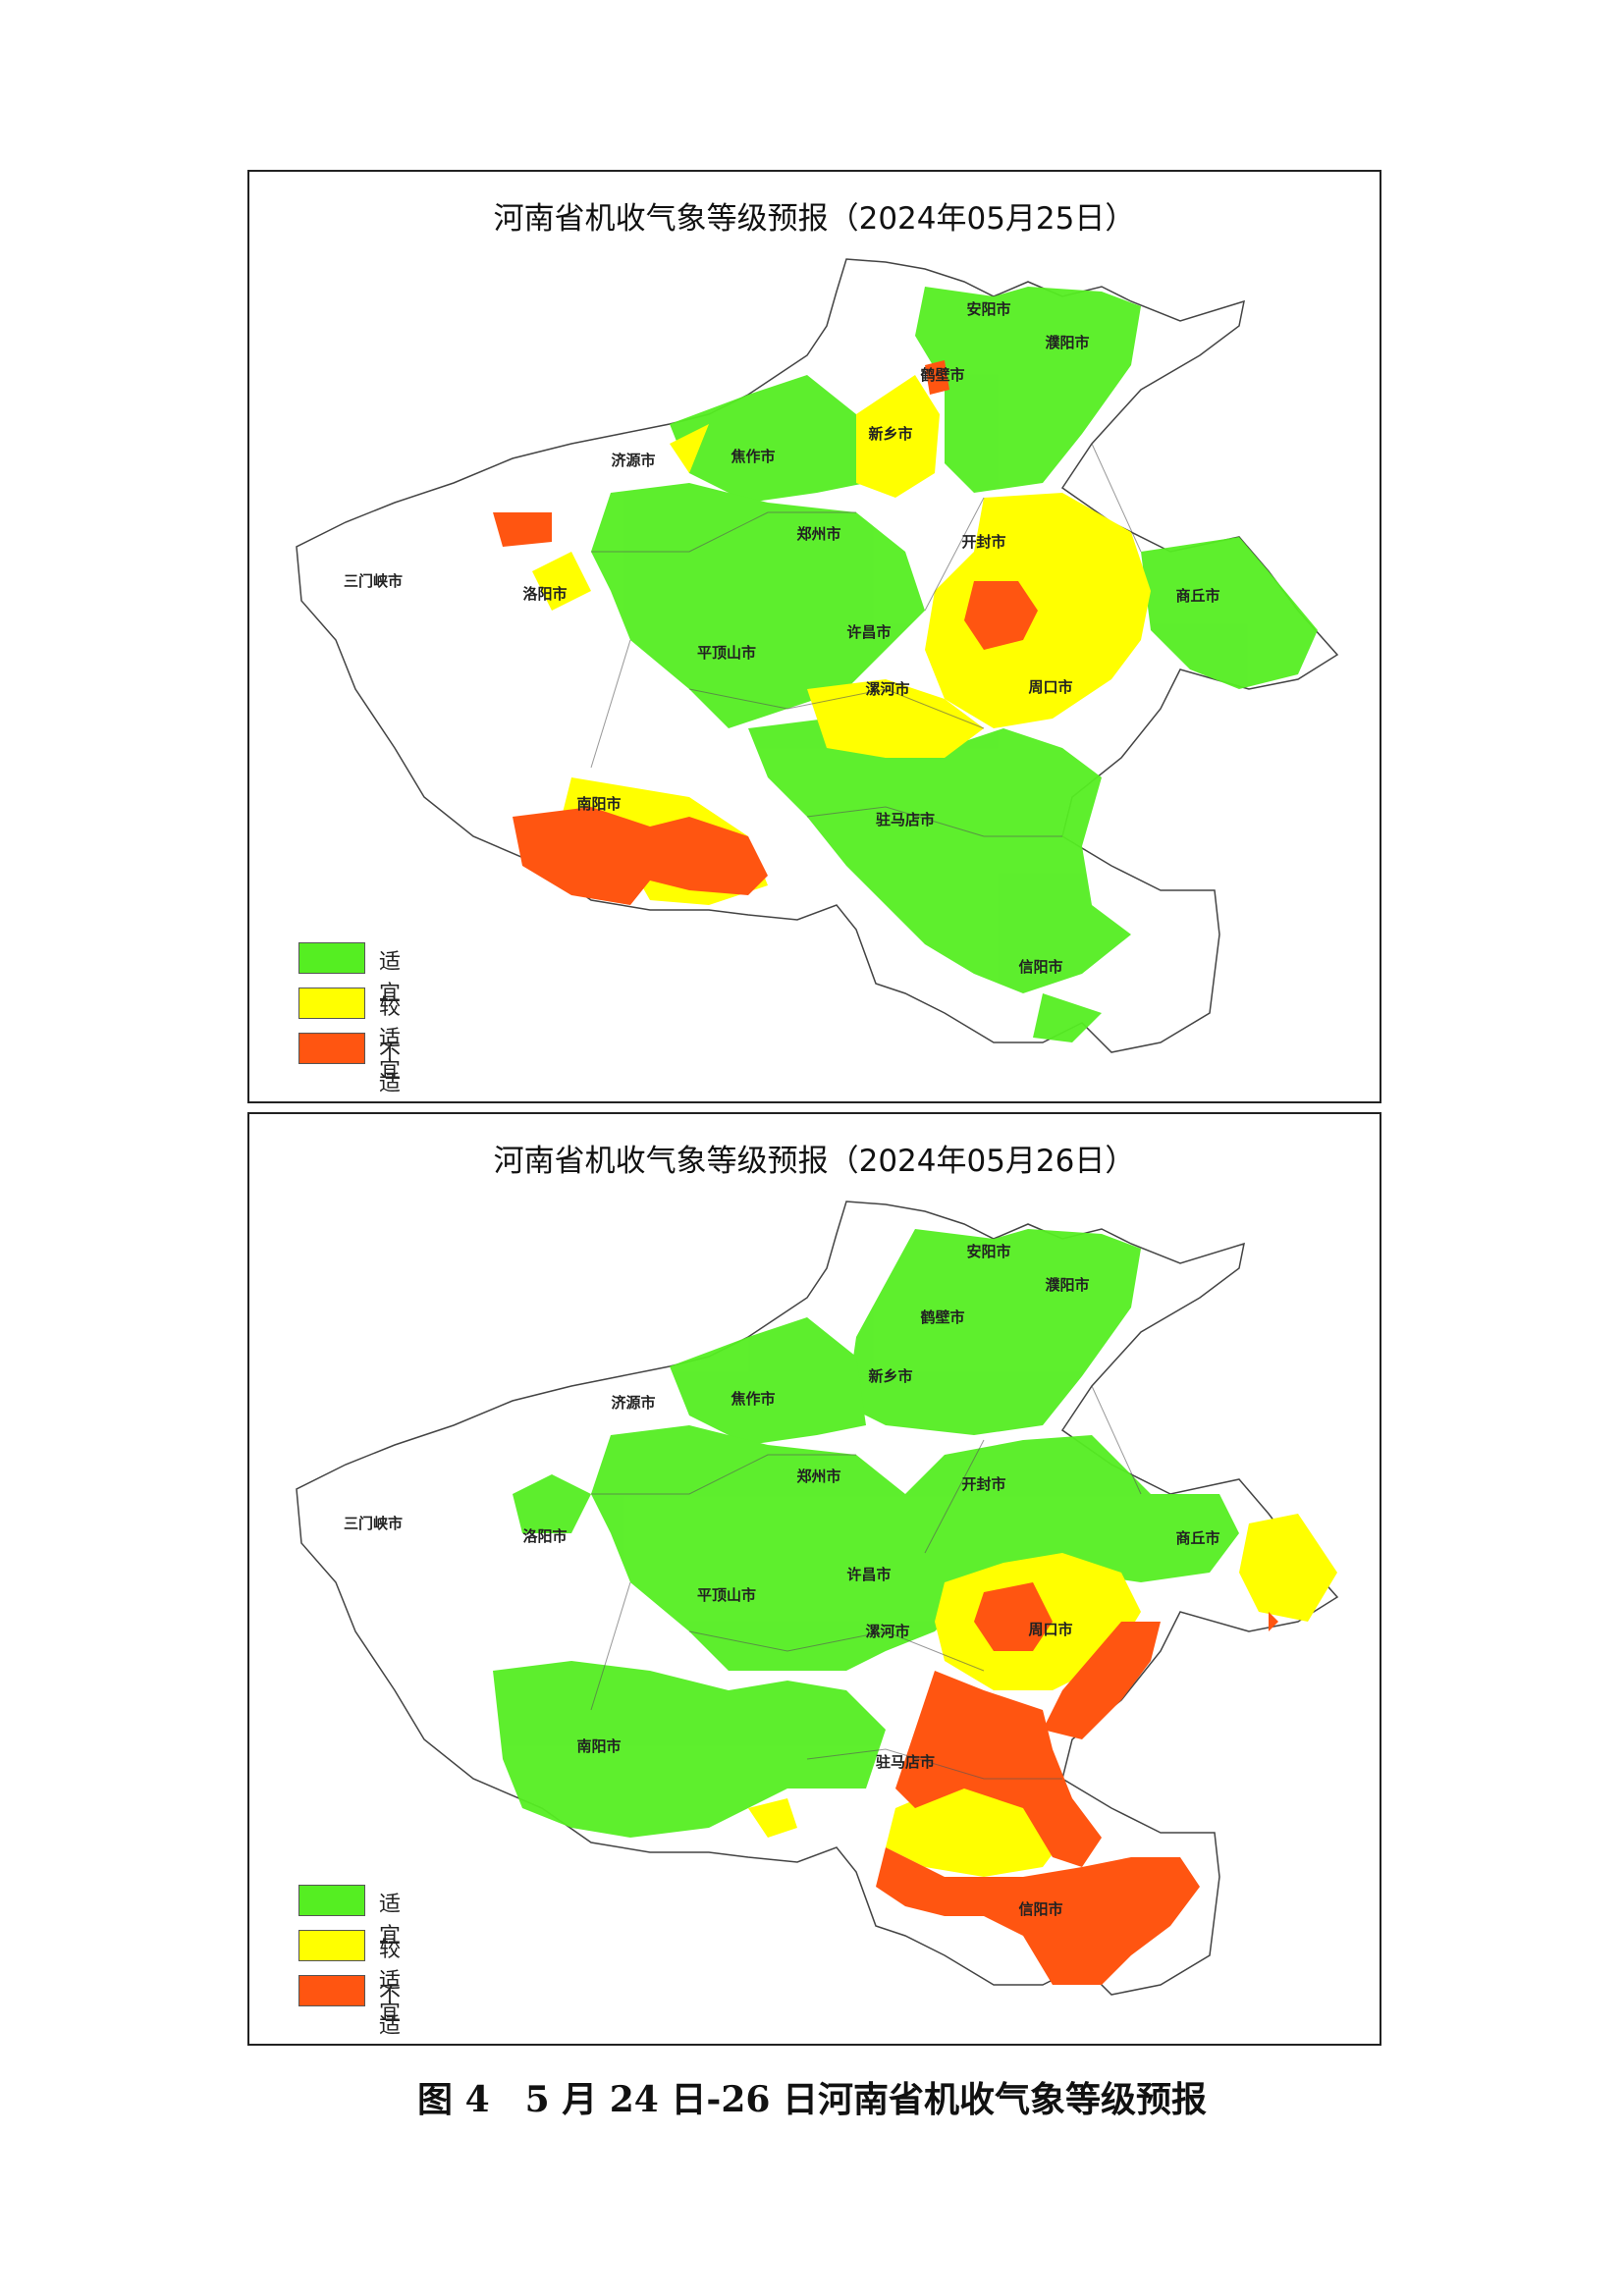 This screenshot has height=2296, width=1624. I want to click on map-title: 河南省机收气象等级预报（2024年05月25日）, so click(814, 219).